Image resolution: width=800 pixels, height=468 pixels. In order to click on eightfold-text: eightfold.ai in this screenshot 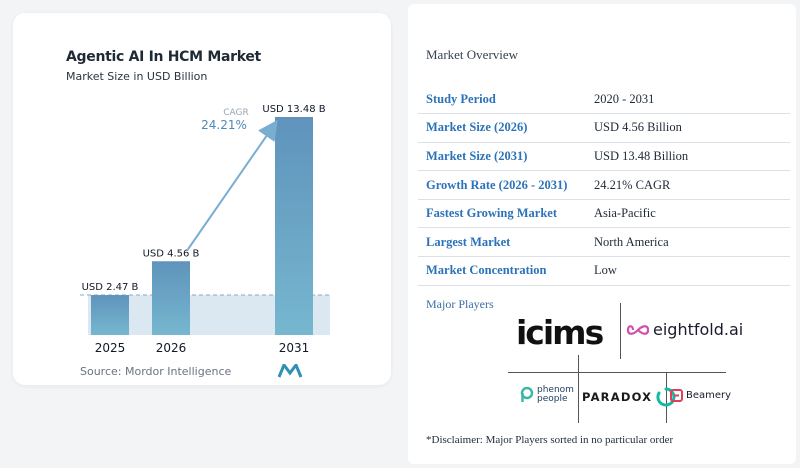, I will do `click(698, 329)`.